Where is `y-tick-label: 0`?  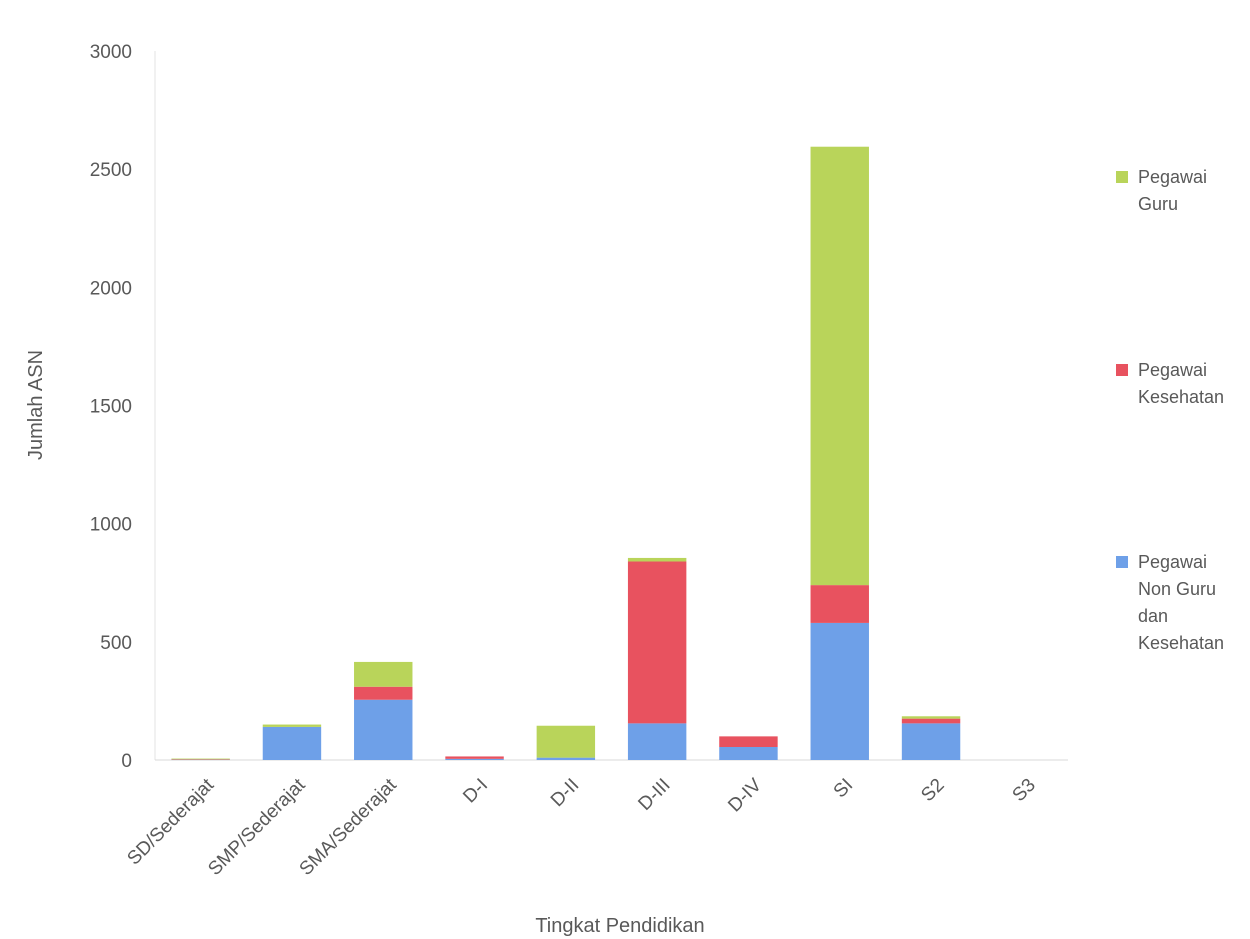
y-tick-label: 0 is located at coordinates (126, 761).